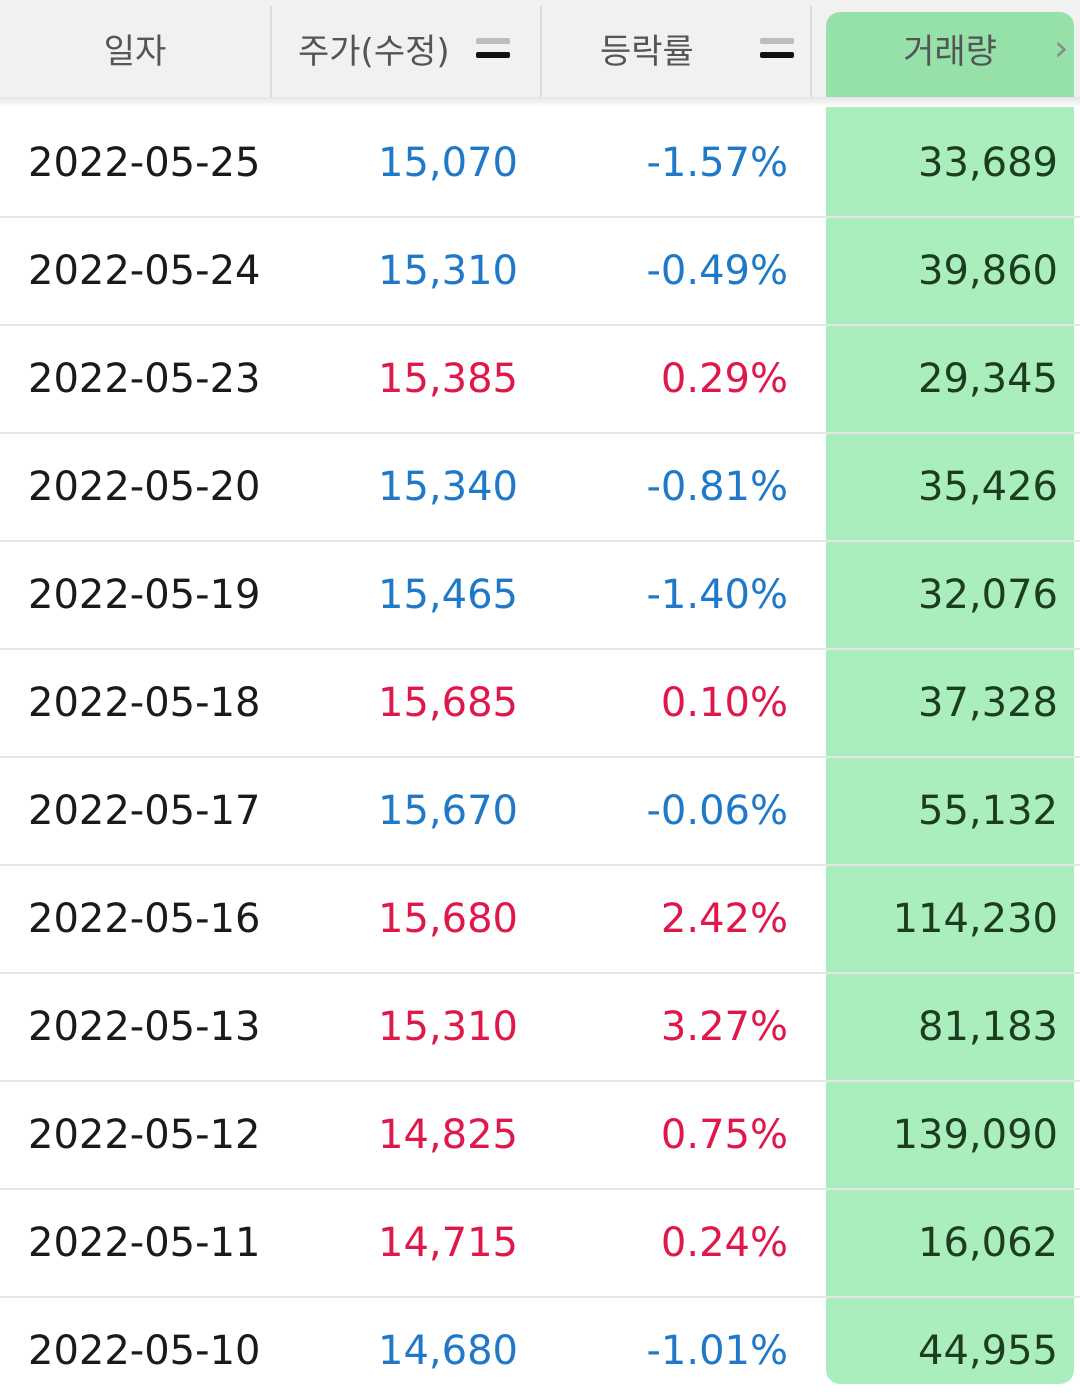  Describe the element at coordinates (144, 1351) in the screenshot. I see `row-date: 2022-05-10` at that location.